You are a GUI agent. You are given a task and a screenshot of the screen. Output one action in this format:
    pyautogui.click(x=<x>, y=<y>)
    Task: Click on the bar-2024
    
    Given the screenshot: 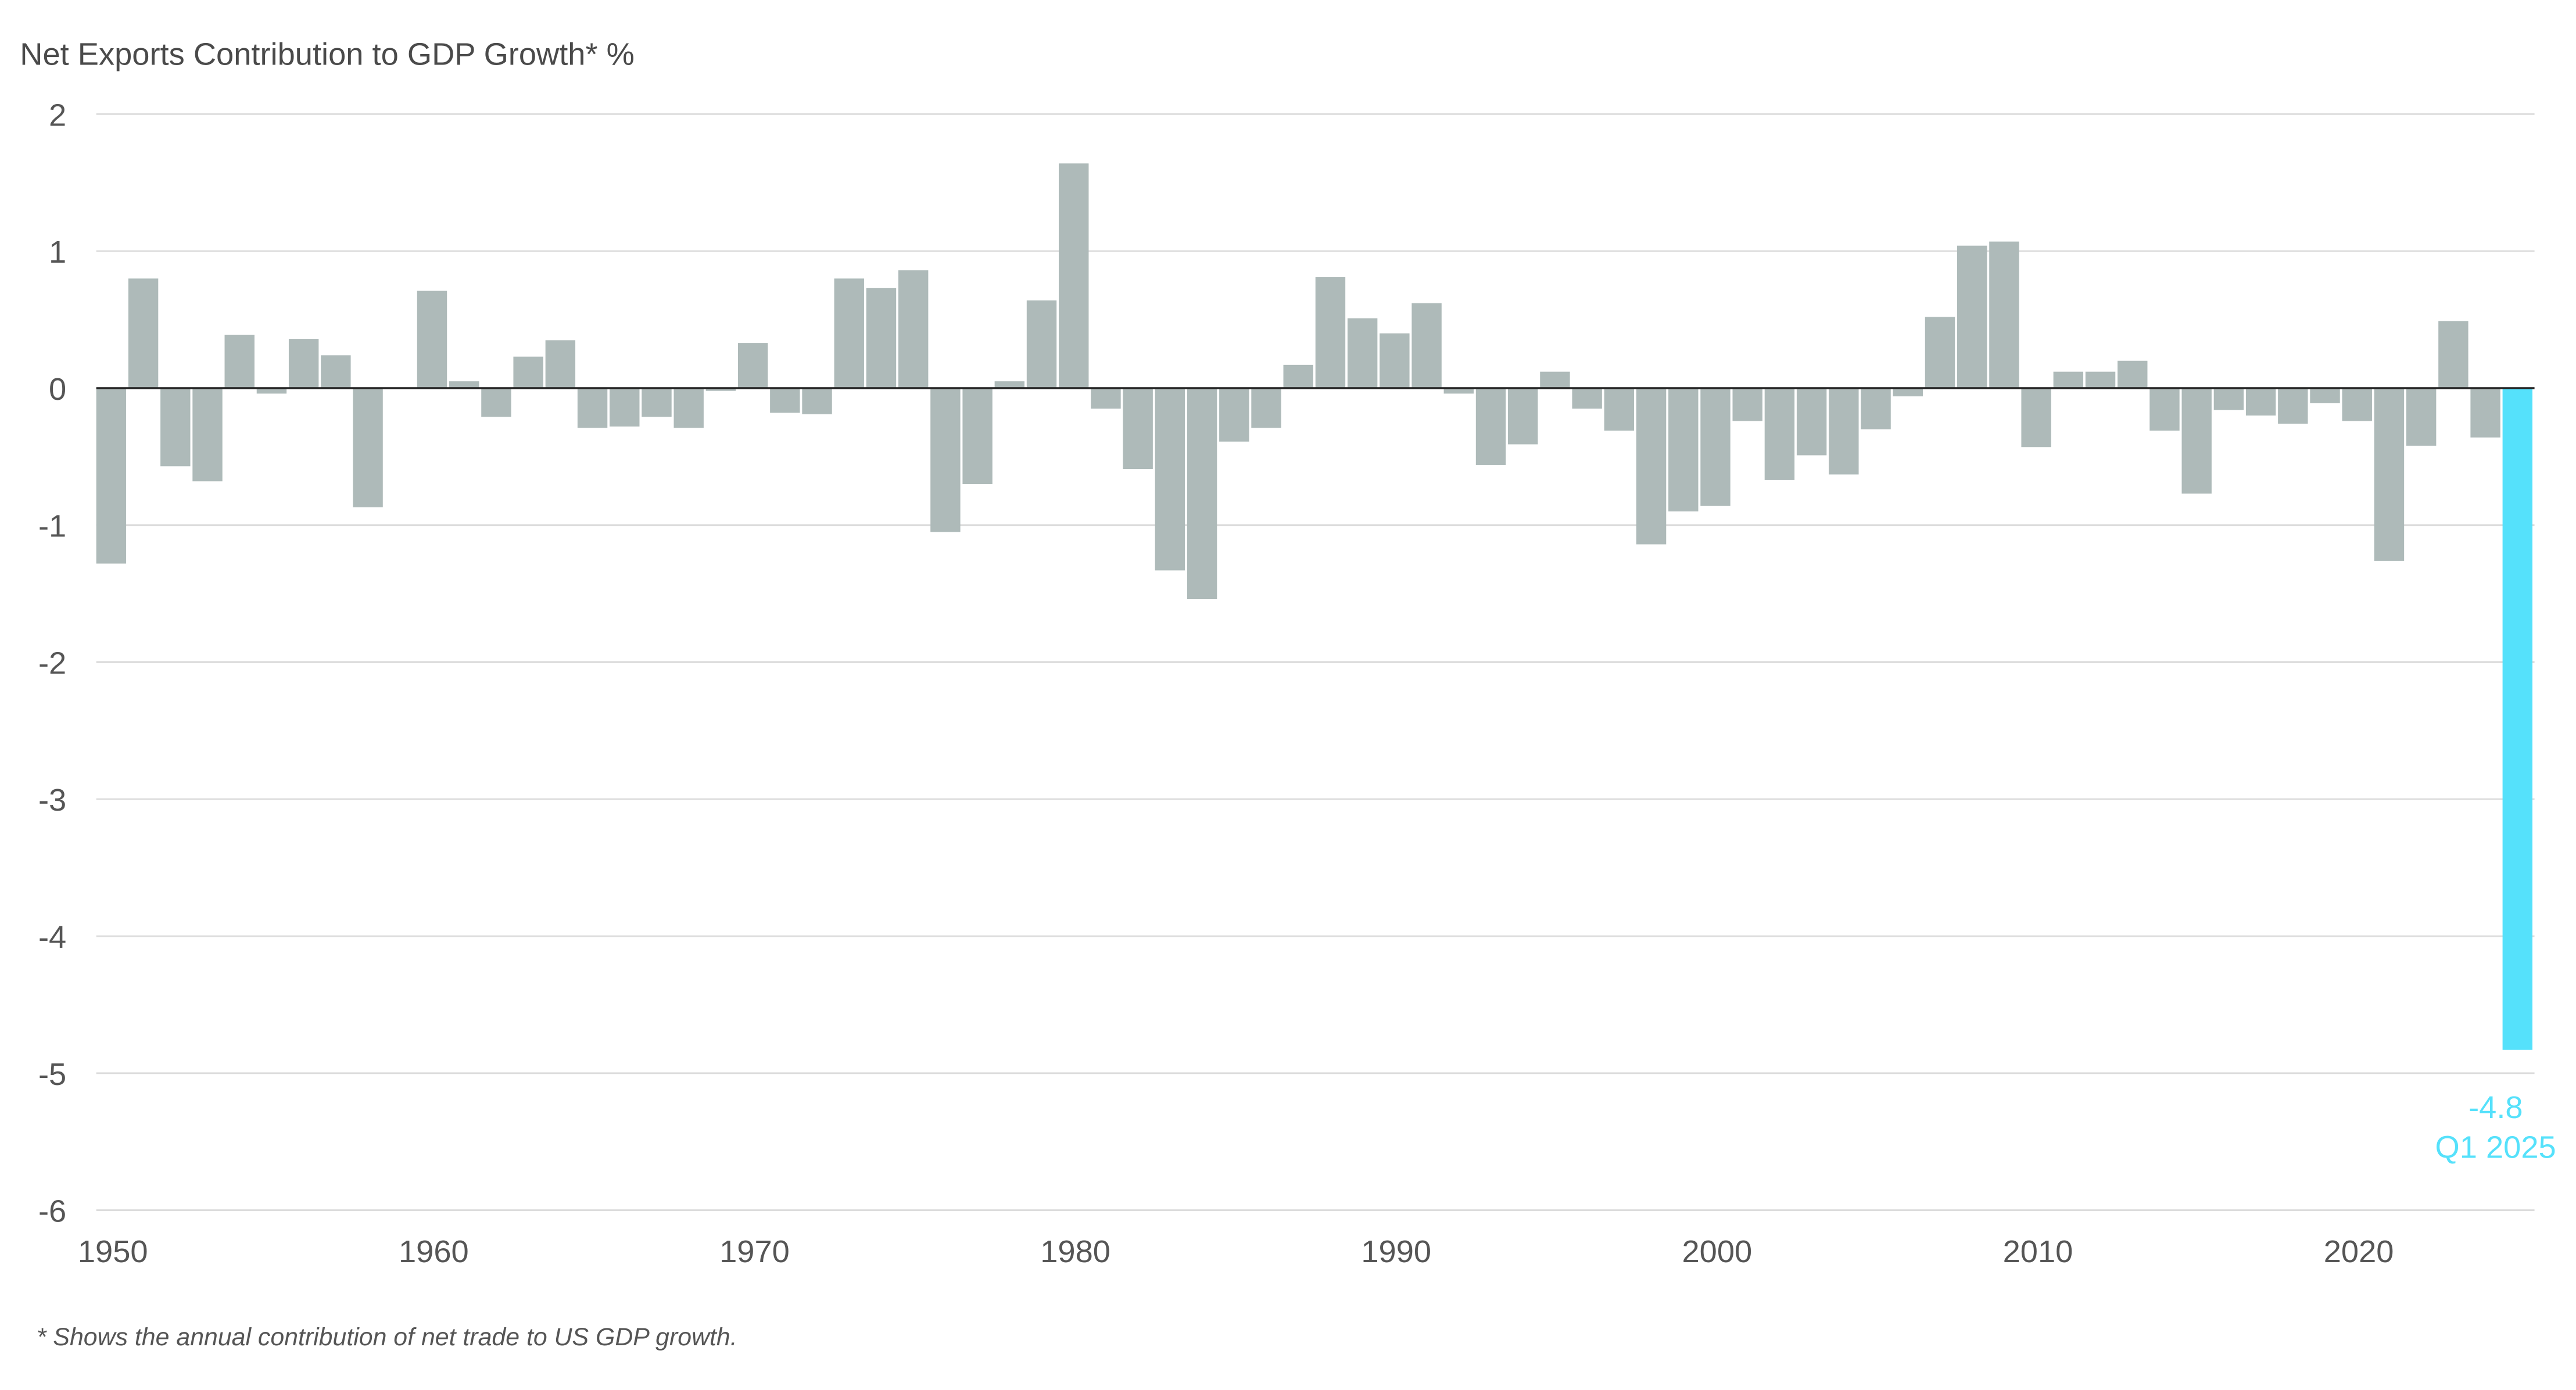 What is the action you would take?
    pyautogui.click(x=2485, y=413)
    